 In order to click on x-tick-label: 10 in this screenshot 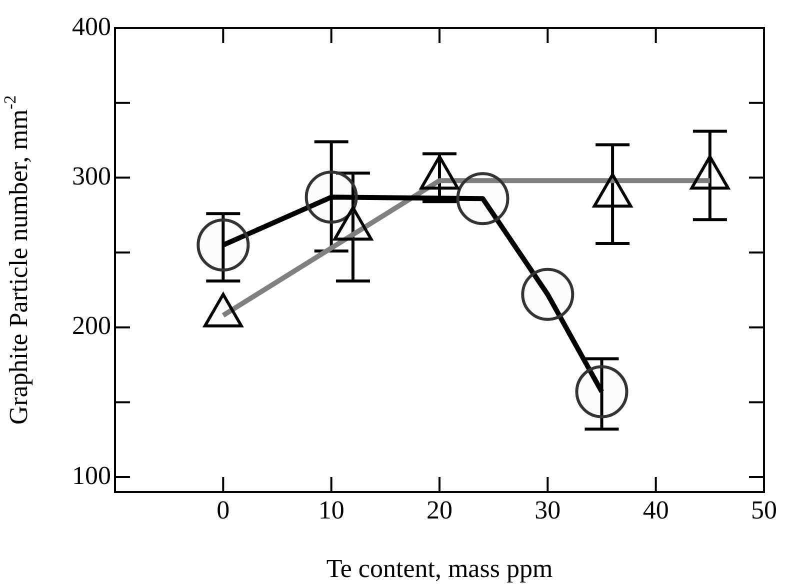, I will do `click(331, 509)`.